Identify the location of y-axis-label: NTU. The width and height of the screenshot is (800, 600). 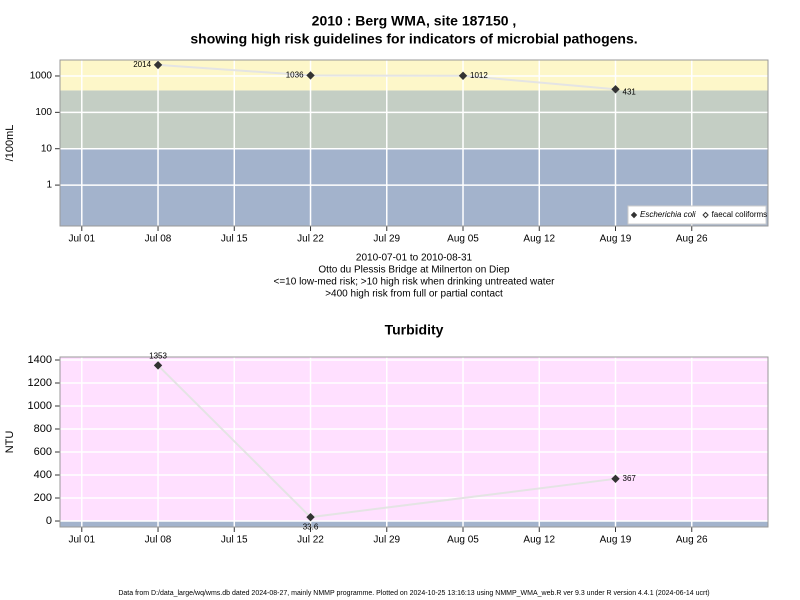
(10, 442).